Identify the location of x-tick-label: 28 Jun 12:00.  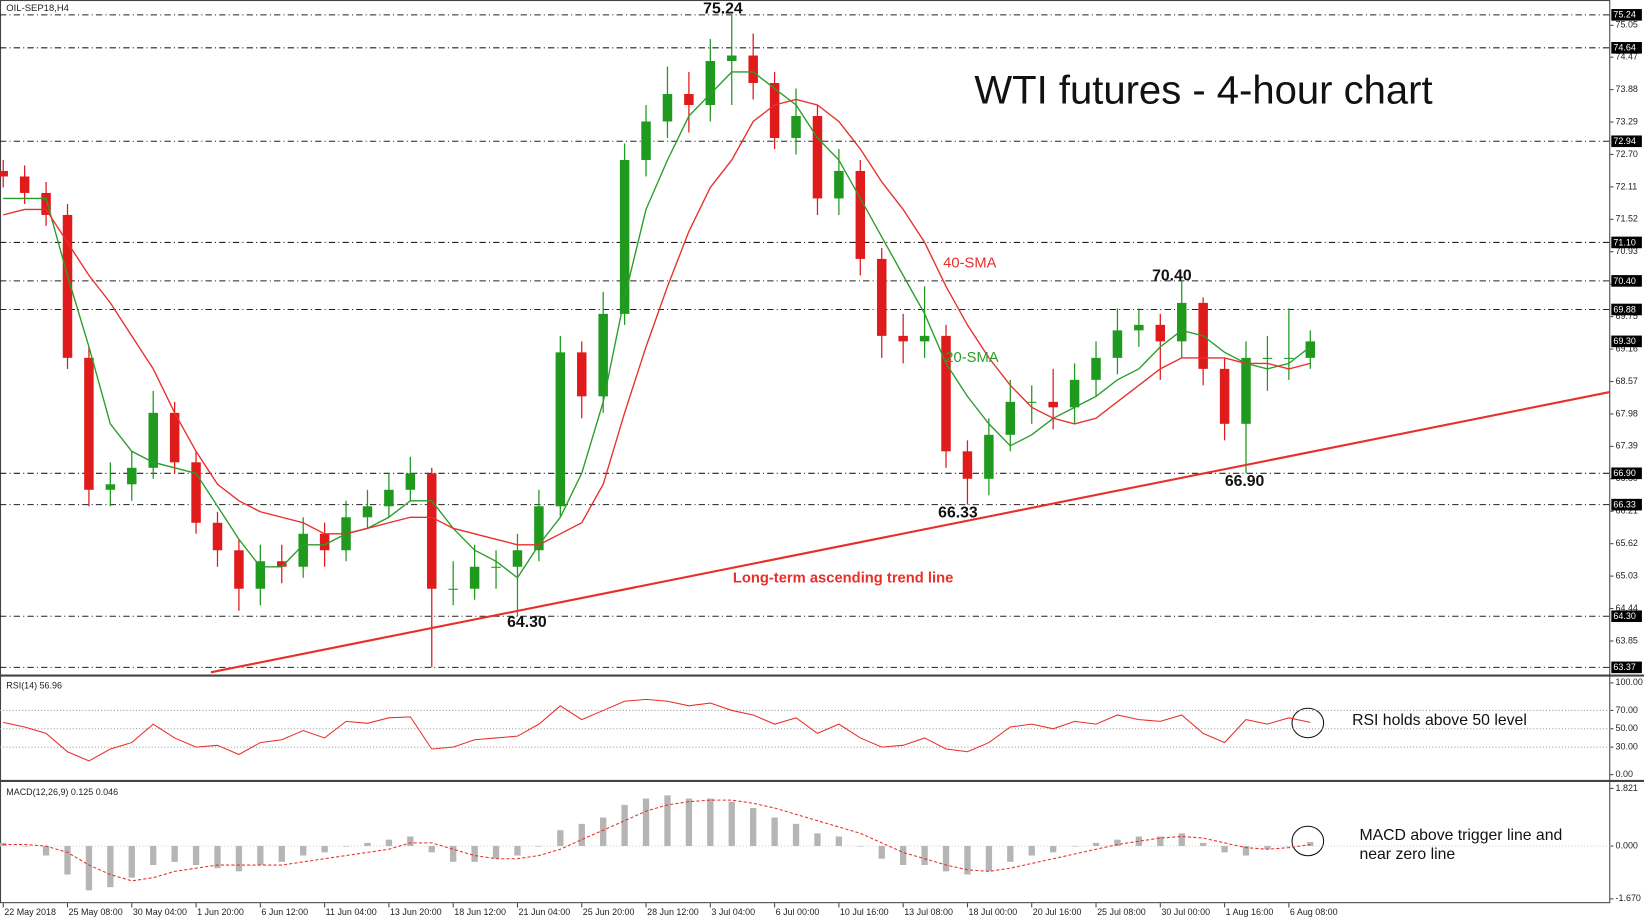
(673, 912).